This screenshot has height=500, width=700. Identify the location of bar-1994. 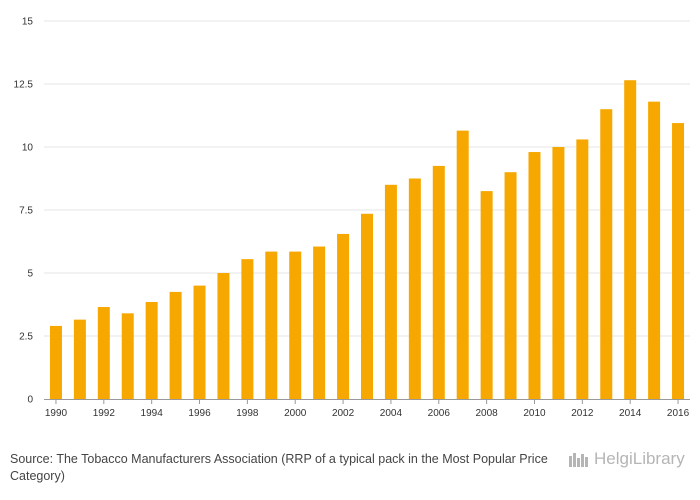
(151, 350).